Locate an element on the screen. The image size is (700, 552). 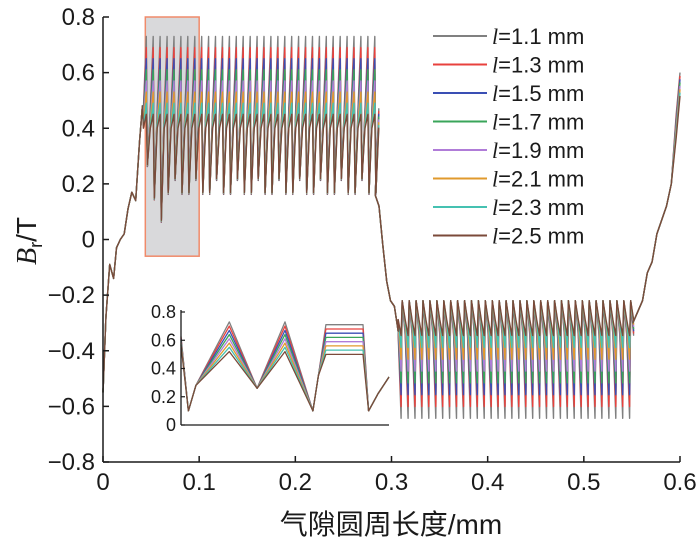
inset-y-tick-label: 0.2 is located at coordinates (163, 397).